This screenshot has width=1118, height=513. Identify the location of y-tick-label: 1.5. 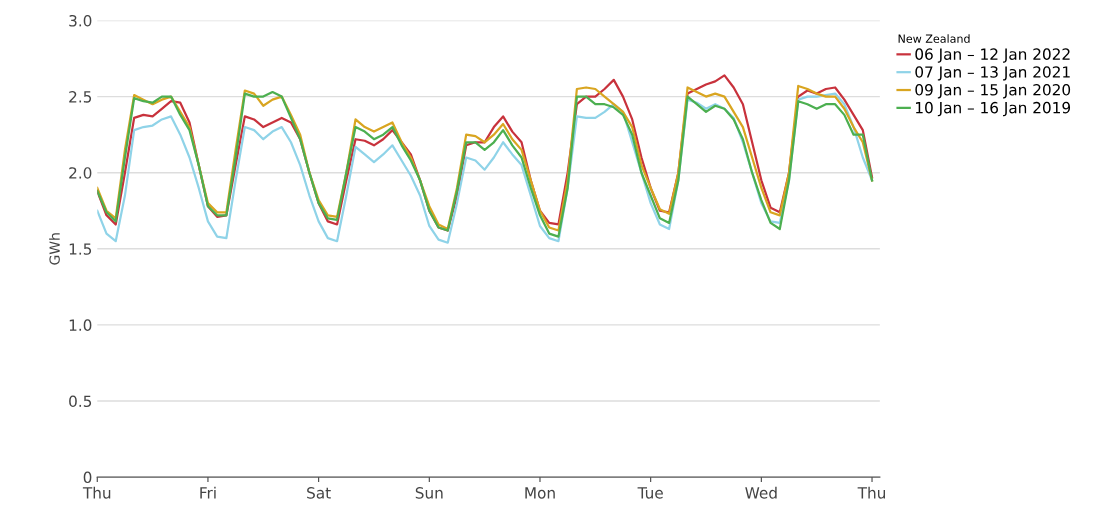
(80, 249).